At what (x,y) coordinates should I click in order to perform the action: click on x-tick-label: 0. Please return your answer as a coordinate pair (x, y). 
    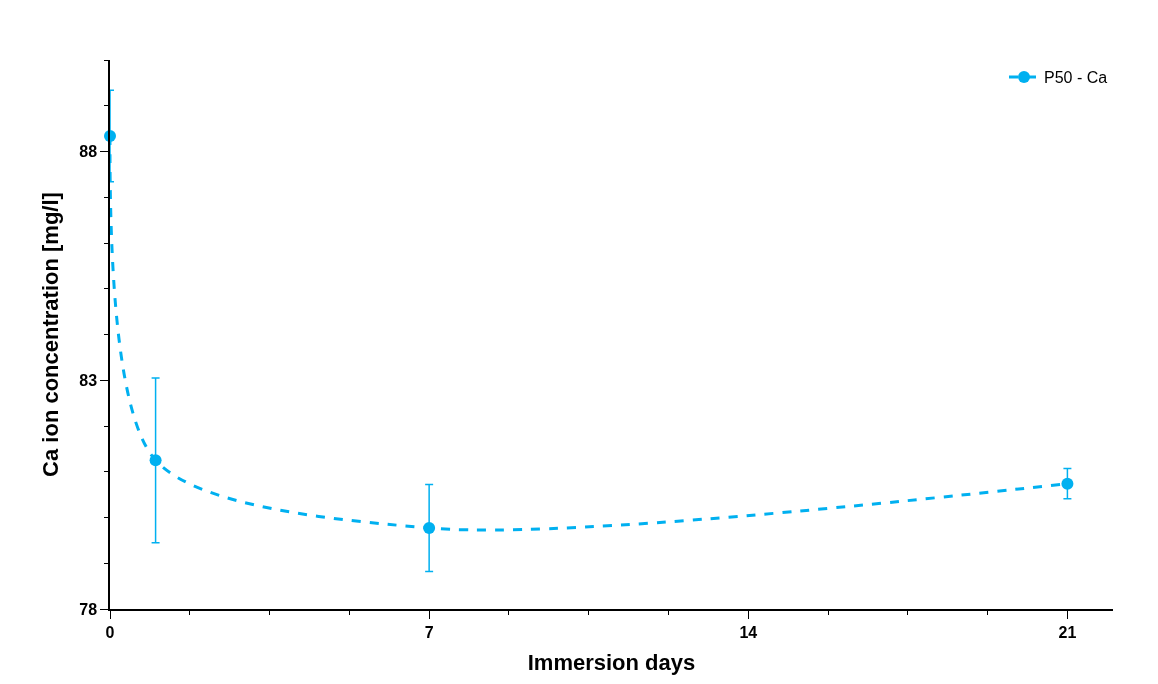
    Looking at the image, I should click on (110, 632).